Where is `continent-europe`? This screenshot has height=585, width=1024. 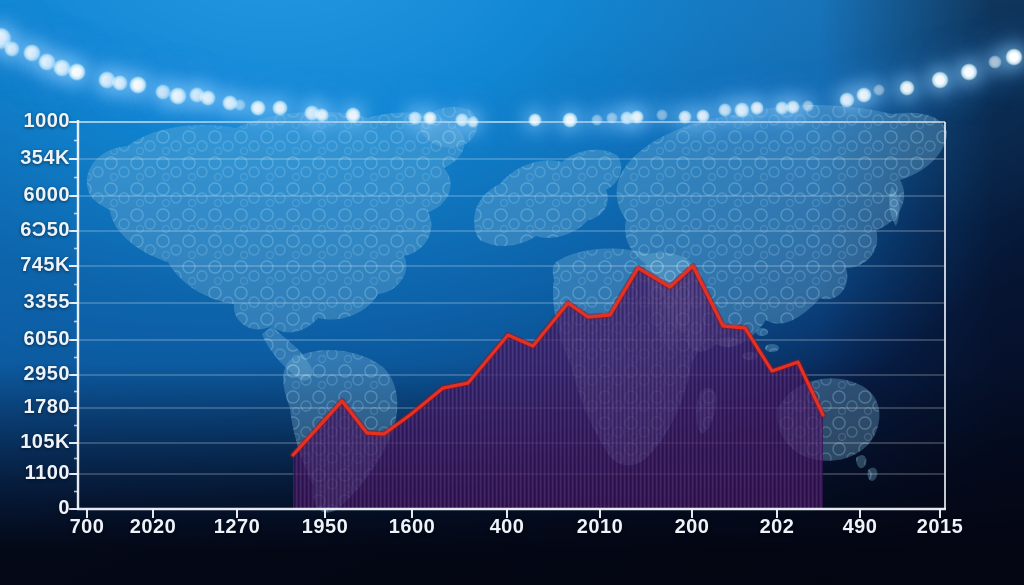 continent-europe is located at coordinates (548, 197).